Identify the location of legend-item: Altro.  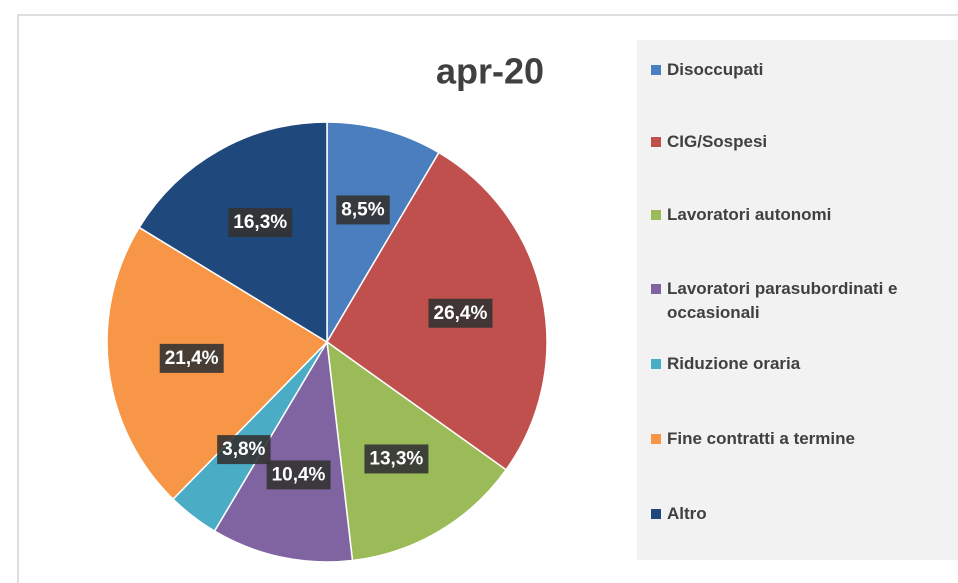
(801, 514).